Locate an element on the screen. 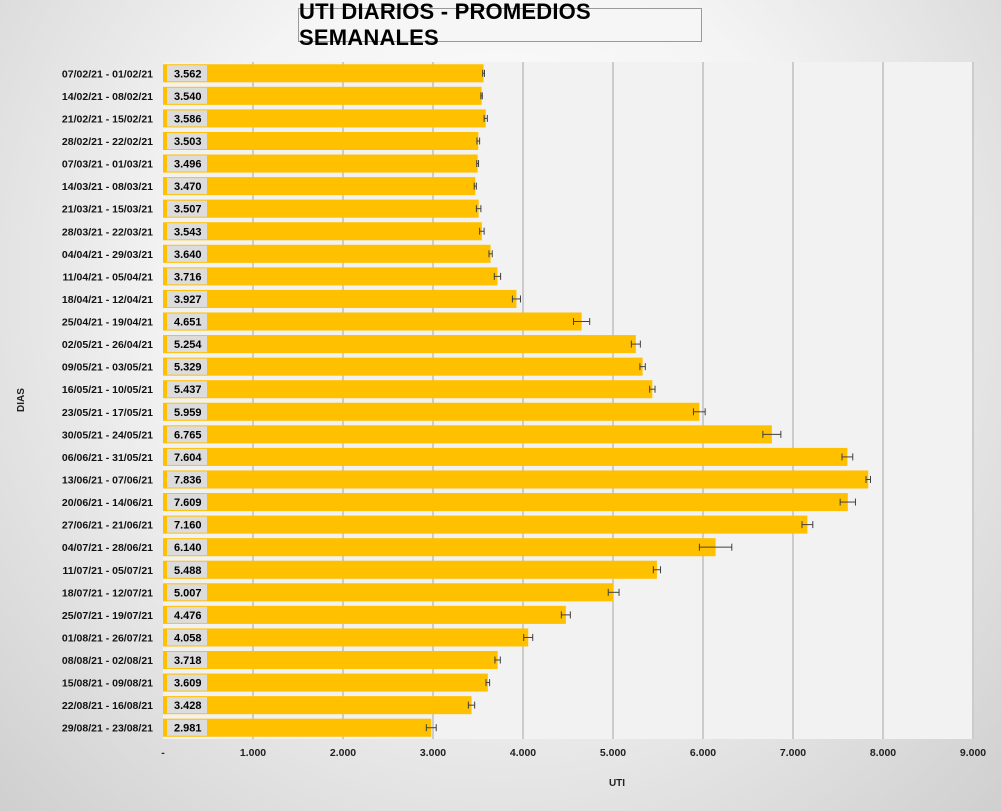  data-label: 3.716 is located at coordinates (188, 277).